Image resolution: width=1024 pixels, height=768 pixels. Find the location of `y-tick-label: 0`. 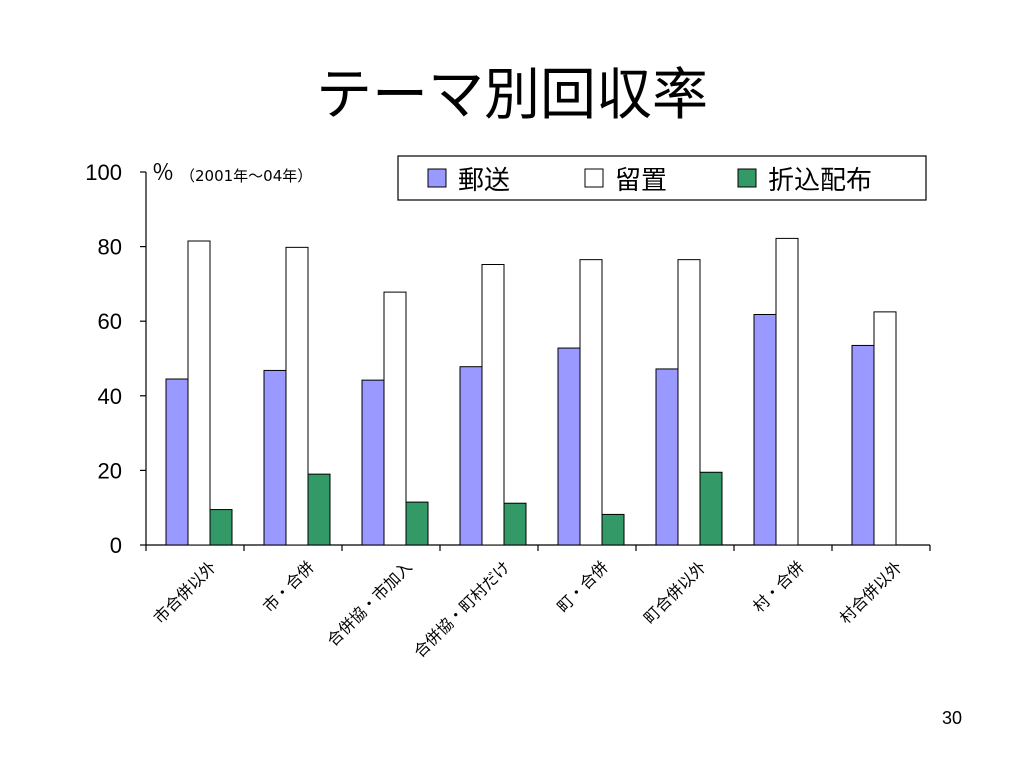

y-tick-label: 0 is located at coordinates (116, 545).